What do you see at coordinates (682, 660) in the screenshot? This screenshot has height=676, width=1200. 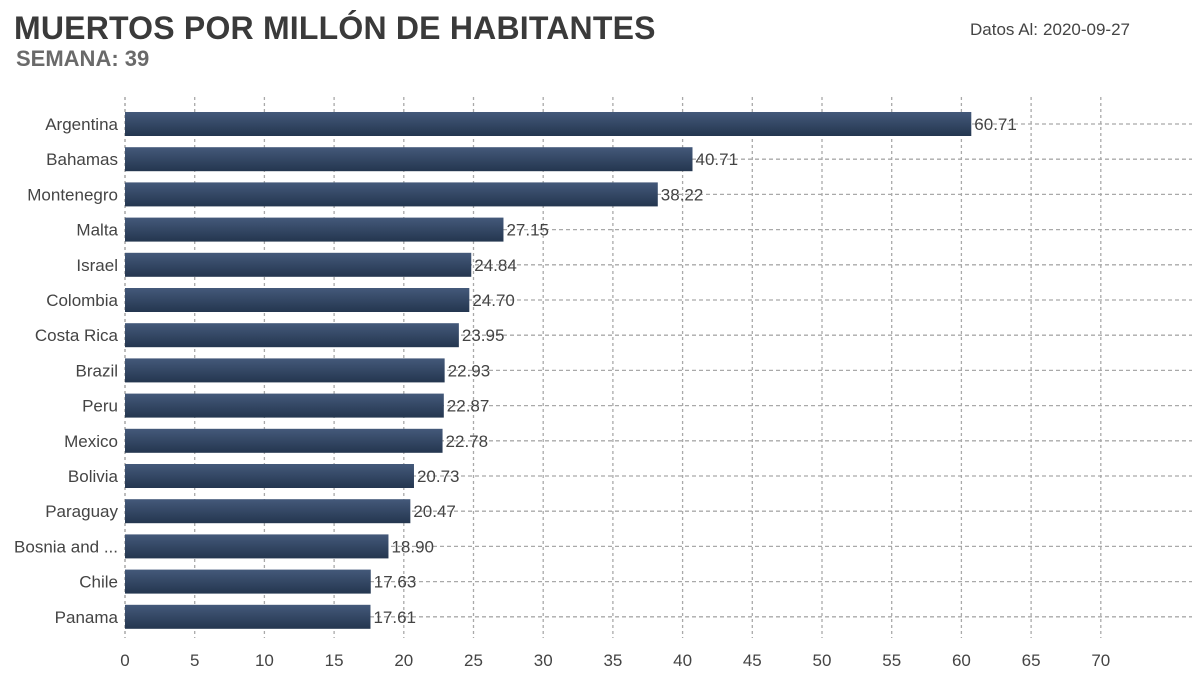 I see `x-tick-label: 40` at bounding box center [682, 660].